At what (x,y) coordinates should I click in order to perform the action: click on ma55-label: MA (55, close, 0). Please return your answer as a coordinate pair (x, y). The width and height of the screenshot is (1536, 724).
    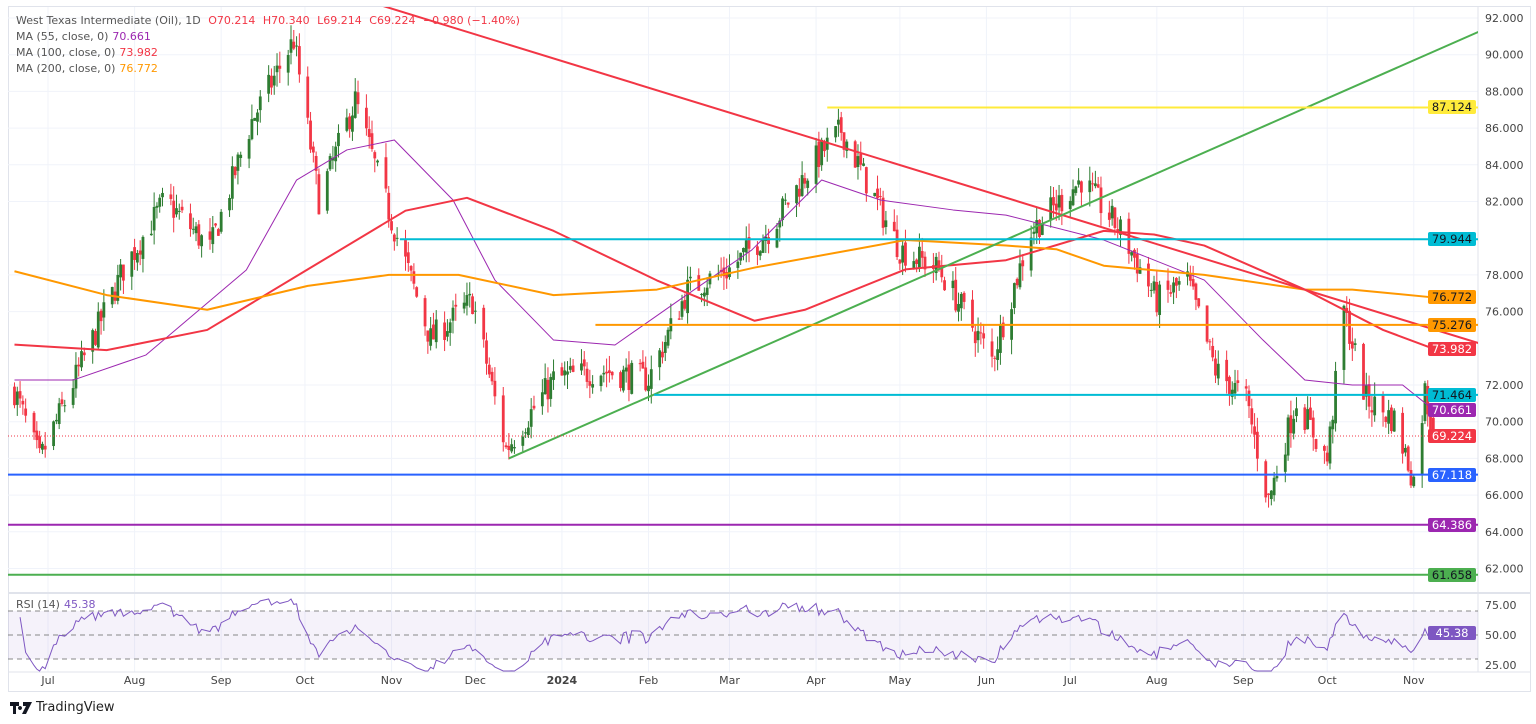
    Looking at the image, I should click on (62, 36).